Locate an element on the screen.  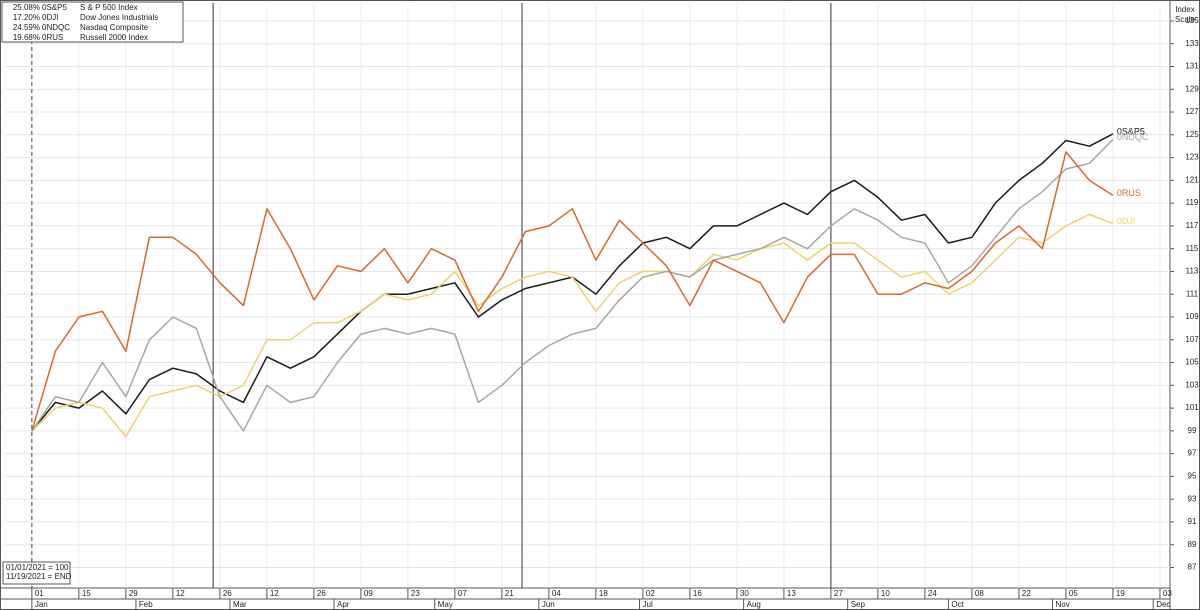
month-label: Feb is located at coordinates (146, 604).